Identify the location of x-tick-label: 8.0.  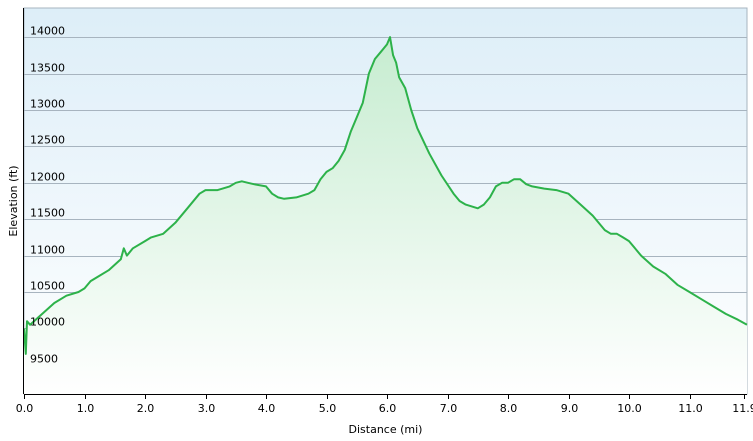
(509, 408).